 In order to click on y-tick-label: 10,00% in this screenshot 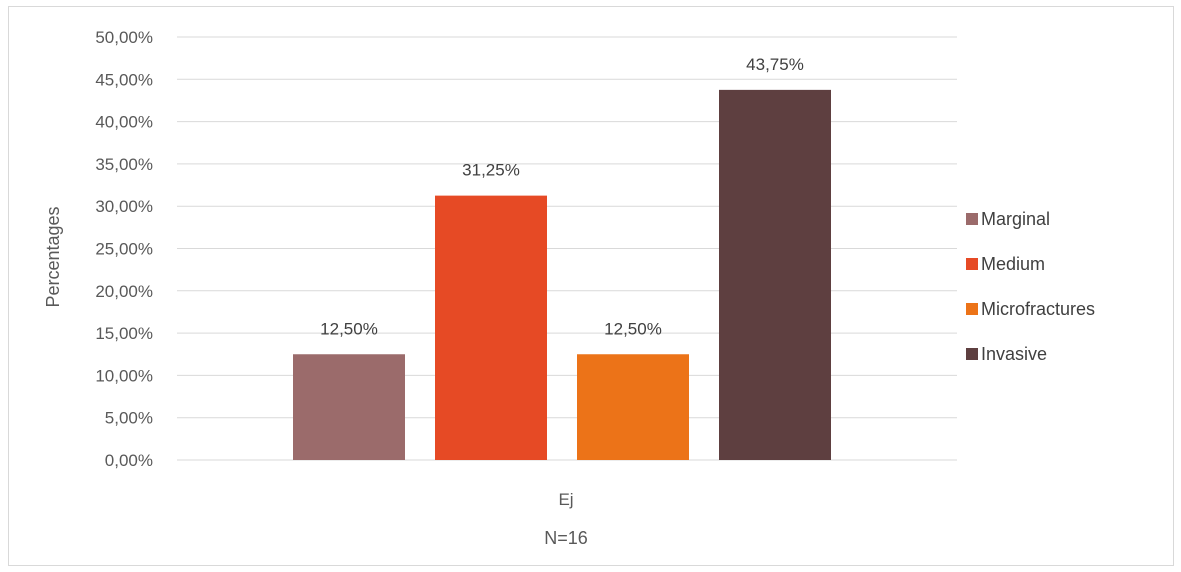, I will do `click(124, 375)`.